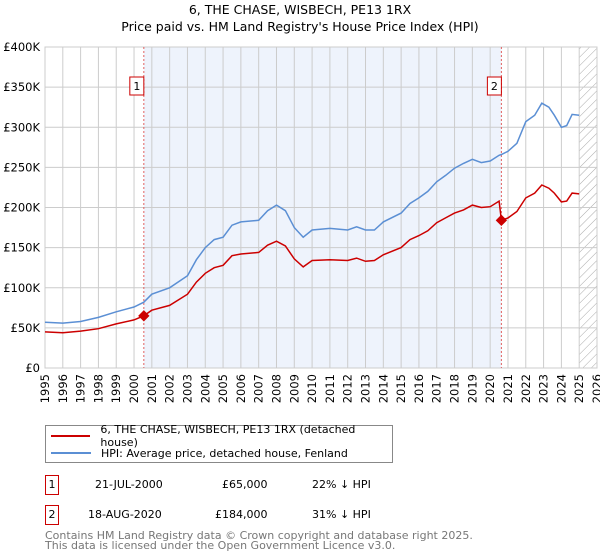 Image resolution: width=600 pixels, height=560 pixels. Describe the element at coordinates (312, 388) in the screenshot. I see `x-tick-label: 2010` at that location.